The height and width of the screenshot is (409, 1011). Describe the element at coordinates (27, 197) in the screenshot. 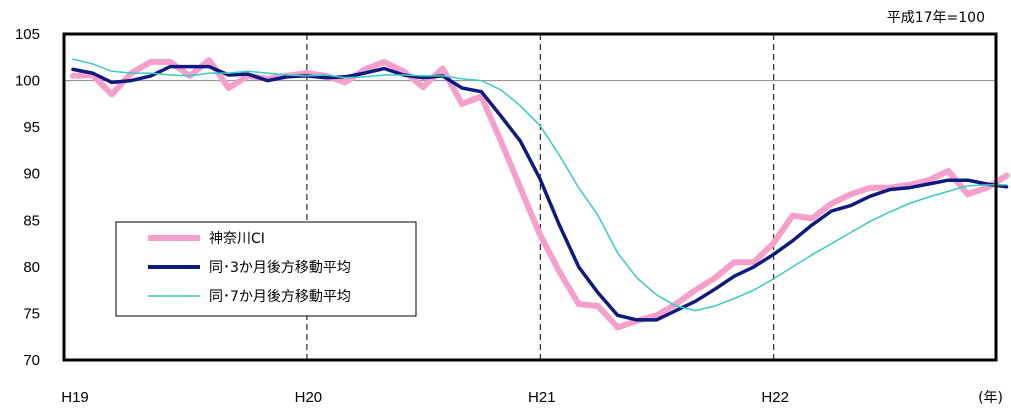

I see `y-tick-labels: 70 75 80 85 90 95 100 105` at that location.